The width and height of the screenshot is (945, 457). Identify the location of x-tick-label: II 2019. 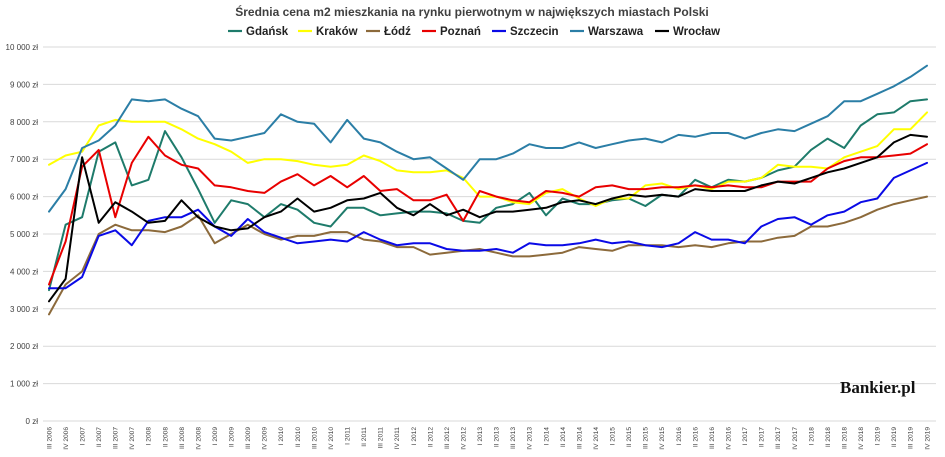
(894, 437).